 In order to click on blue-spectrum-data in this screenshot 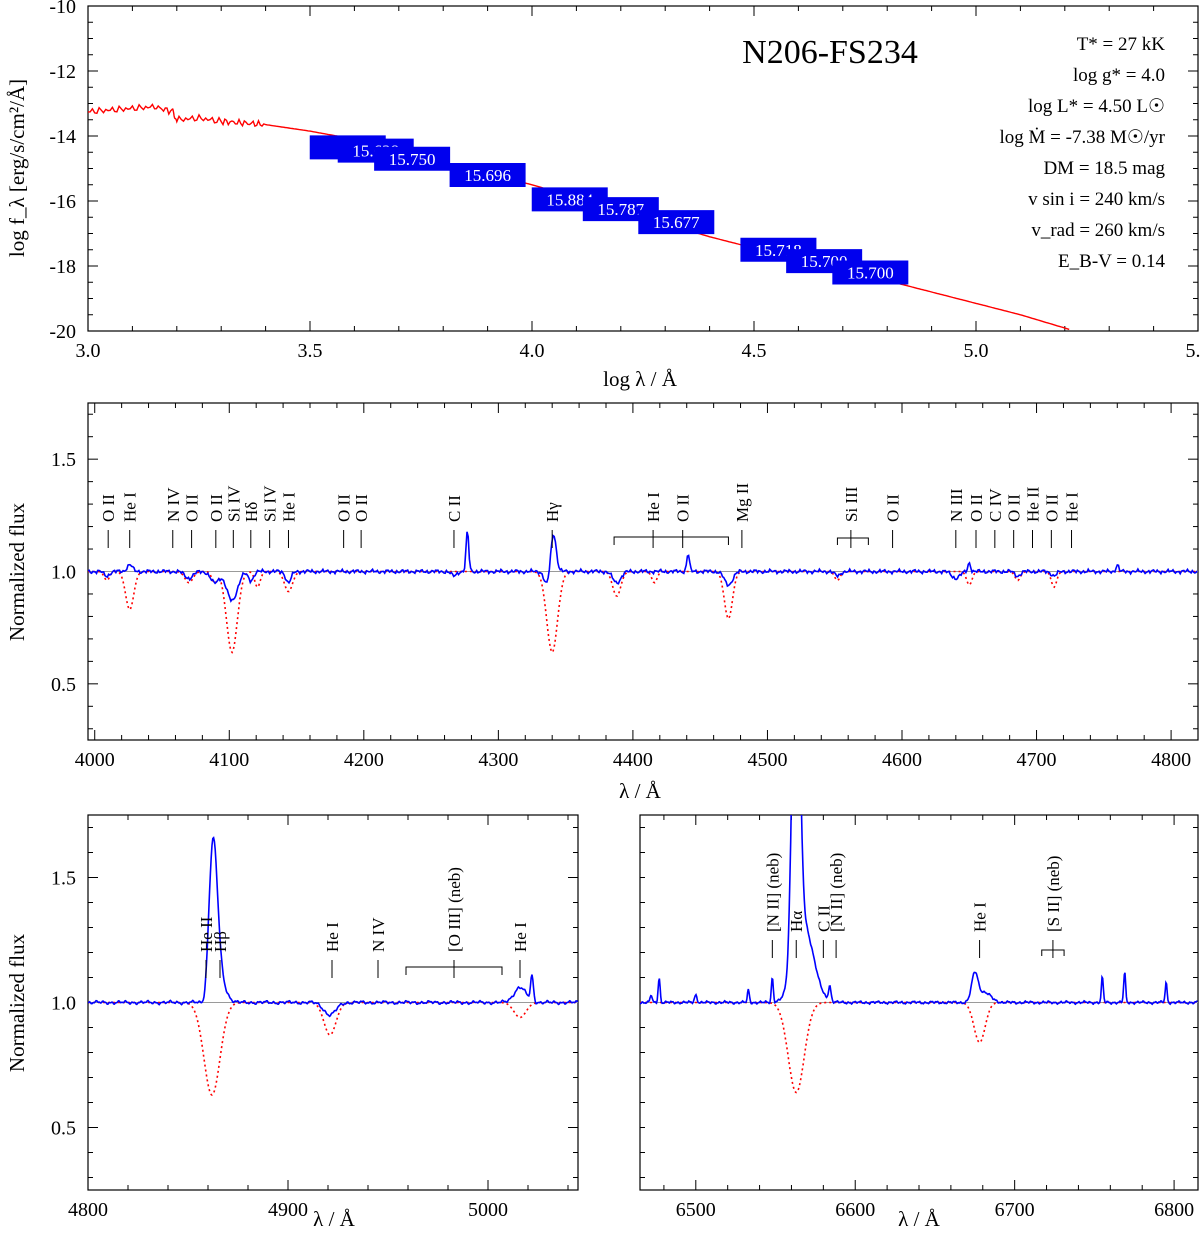, I will do `click(643, 592)`.